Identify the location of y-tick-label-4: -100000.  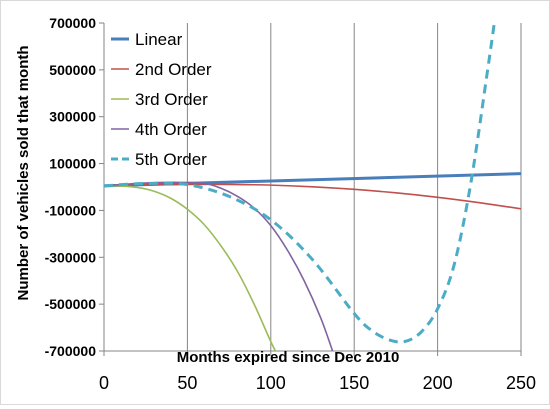
(71, 210).